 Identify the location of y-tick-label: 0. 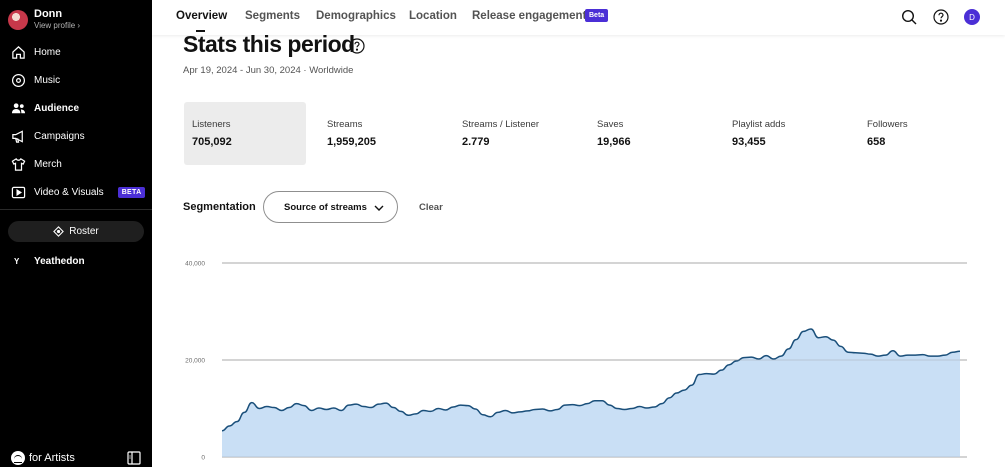
(203, 458).